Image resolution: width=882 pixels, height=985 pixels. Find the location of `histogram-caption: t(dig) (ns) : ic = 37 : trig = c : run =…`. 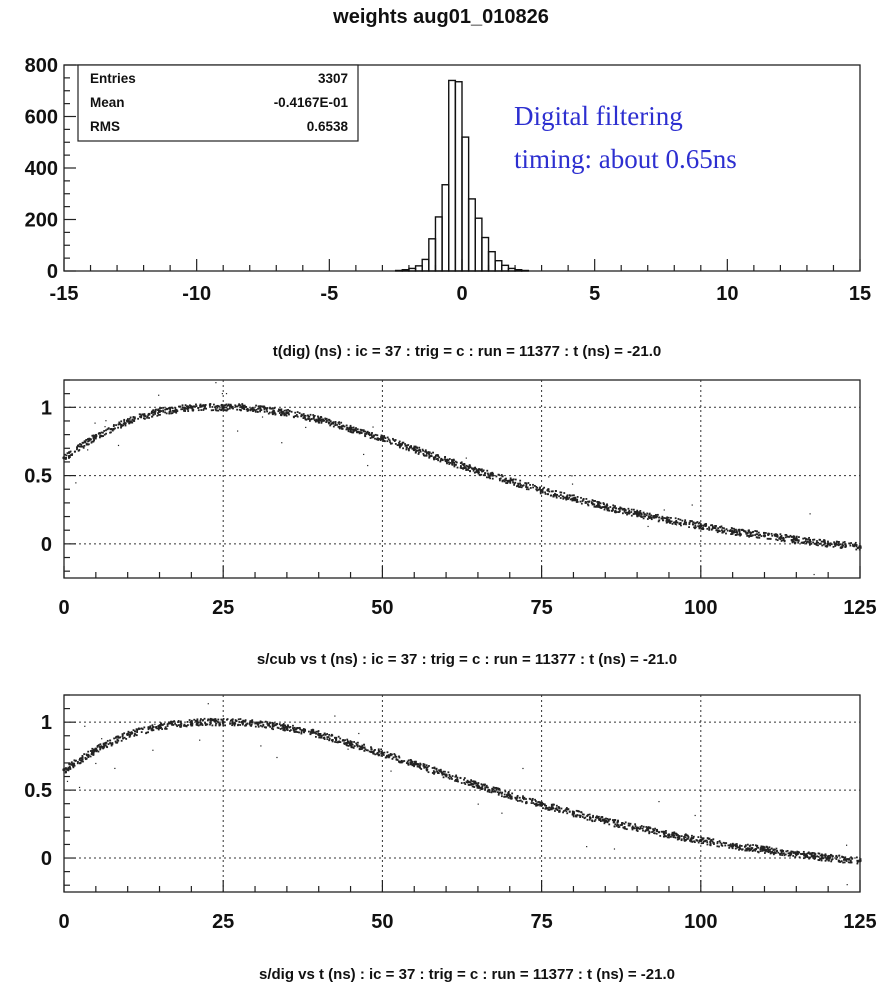

histogram-caption: t(dig) (ns) : ic = 37 : trig = c : run =… is located at coordinates (467, 351).